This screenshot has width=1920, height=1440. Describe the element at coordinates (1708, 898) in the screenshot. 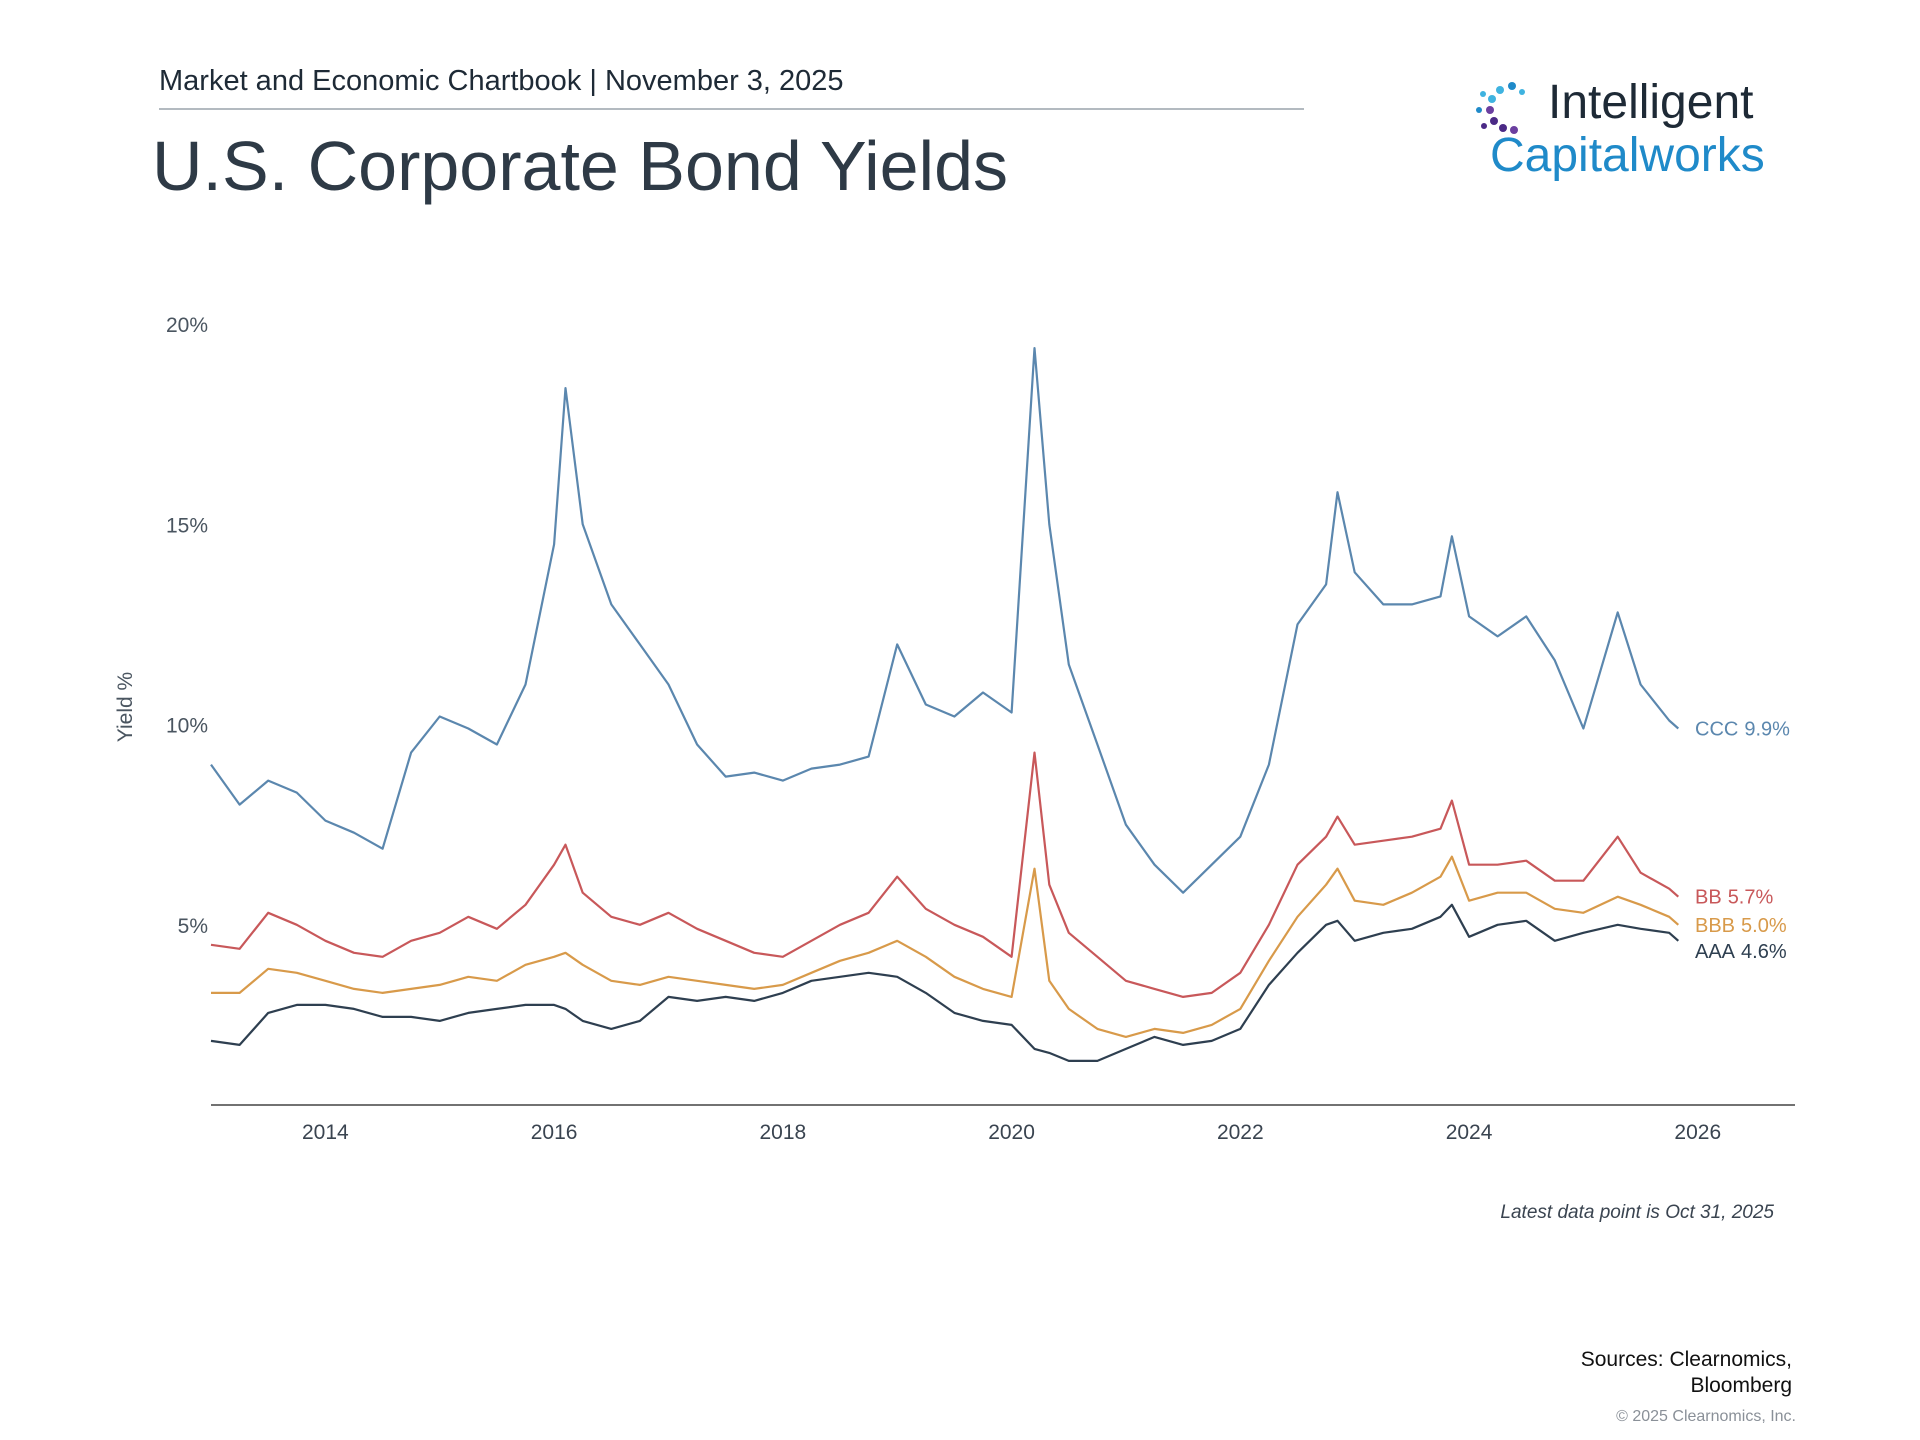

I see `legend-name: BB` at that location.